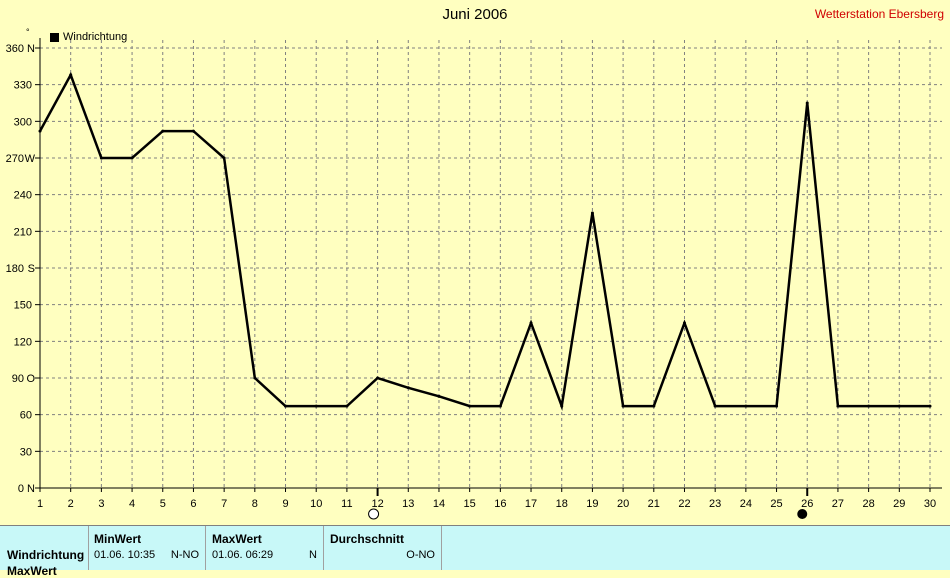 Image resolution: width=950 pixels, height=578 pixels. I want to click on y-tick-label: 360, so click(15, 49).